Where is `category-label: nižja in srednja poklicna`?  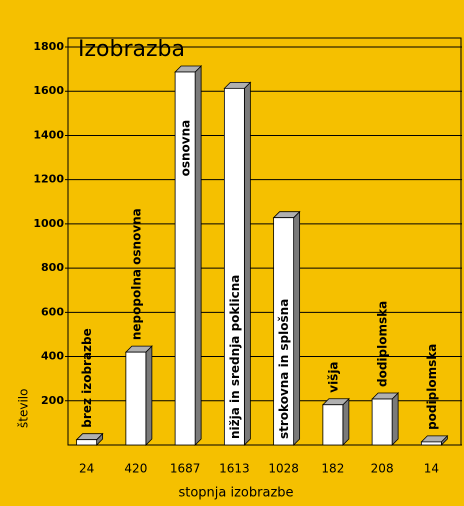 category-label: nižja in srednja poklicna is located at coordinates (235, 357).